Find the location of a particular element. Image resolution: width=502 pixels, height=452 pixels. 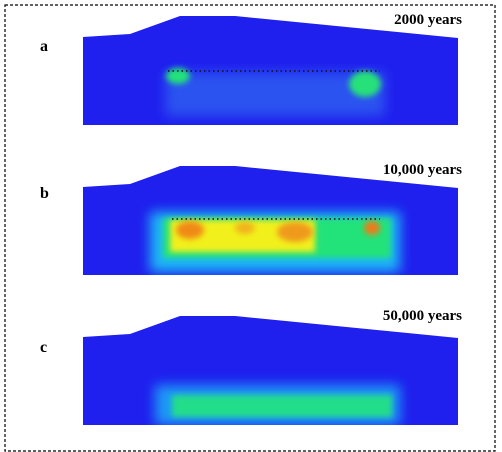

panel-label: b is located at coordinates (44, 193).